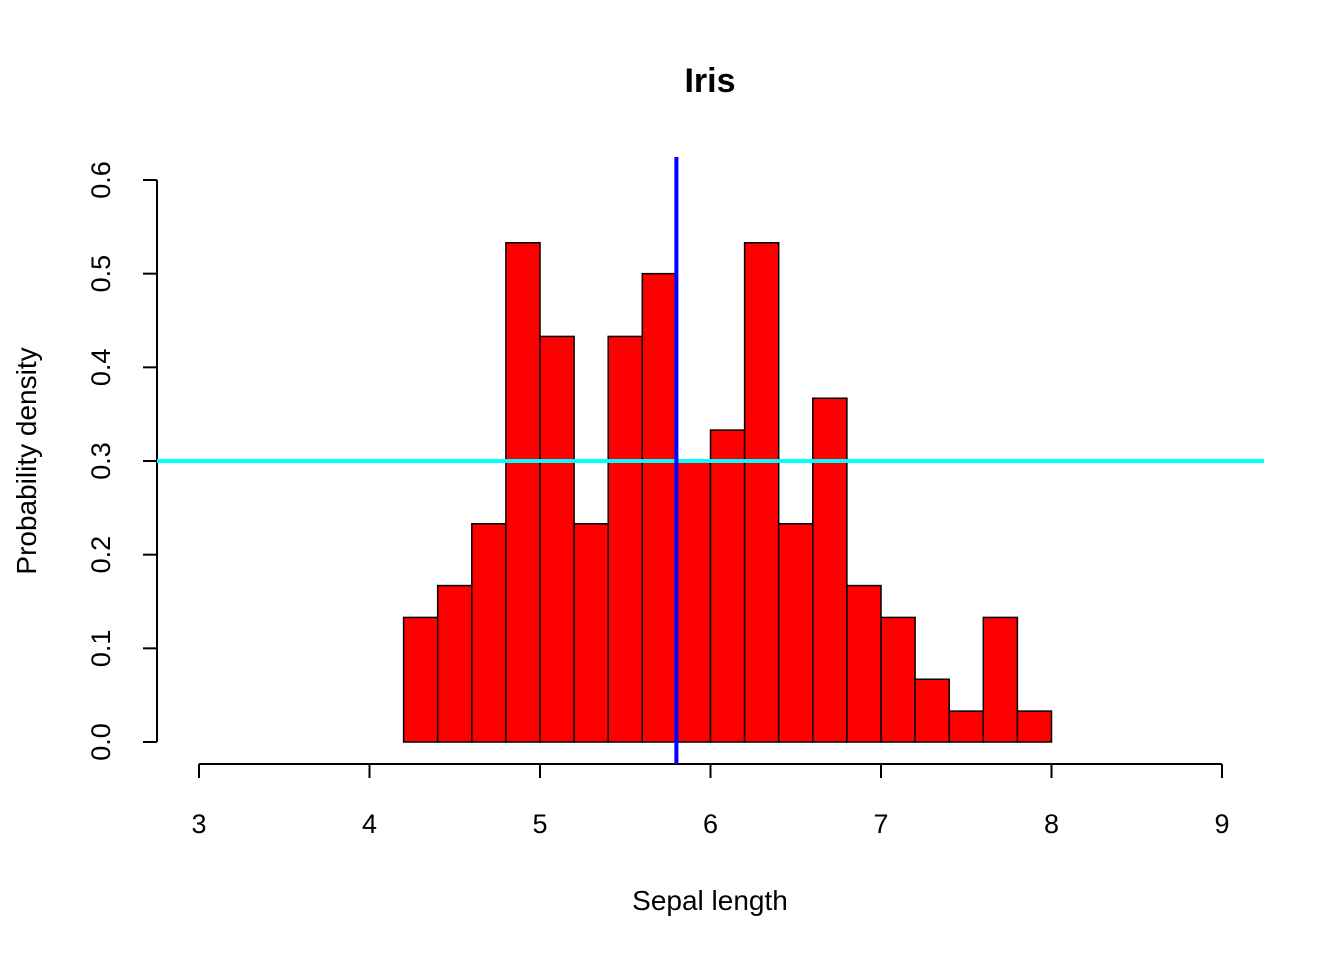 This screenshot has height=960, width=1344. I want to click on y-tick-label-4: 0.4, so click(101, 368).